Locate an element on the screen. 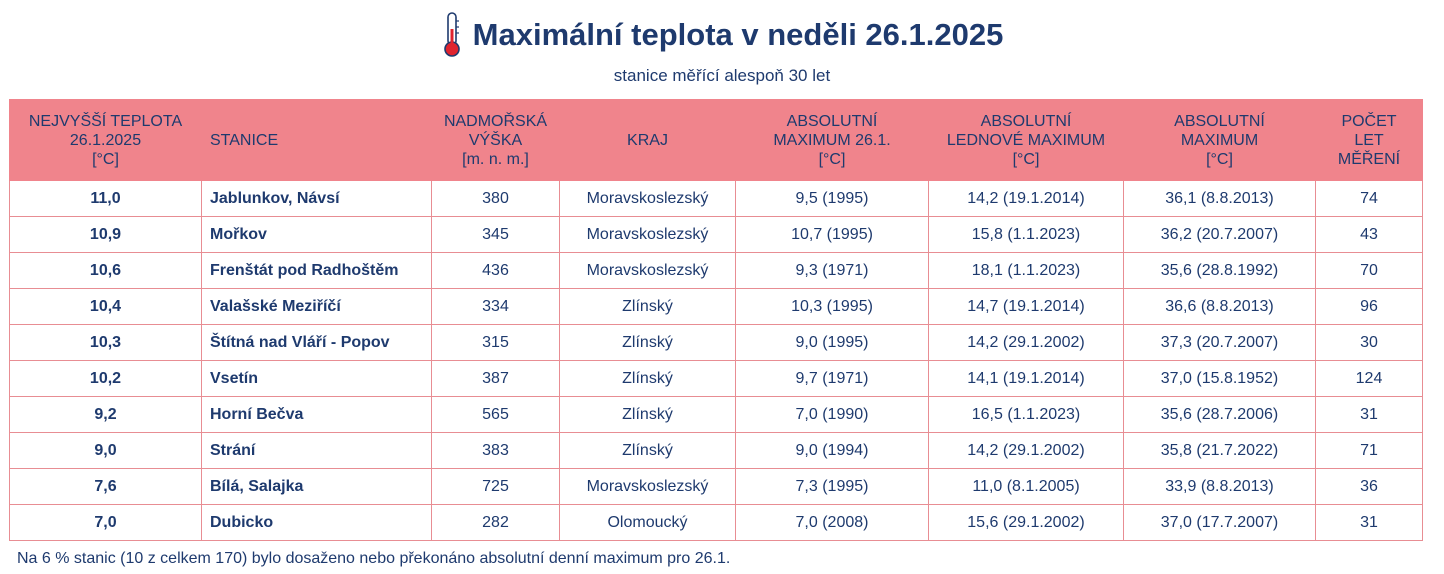 The width and height of the screenshot is (1444, 574). cell-abs-max-day: 10,7 (1995) is located at coordinates (832, 234).